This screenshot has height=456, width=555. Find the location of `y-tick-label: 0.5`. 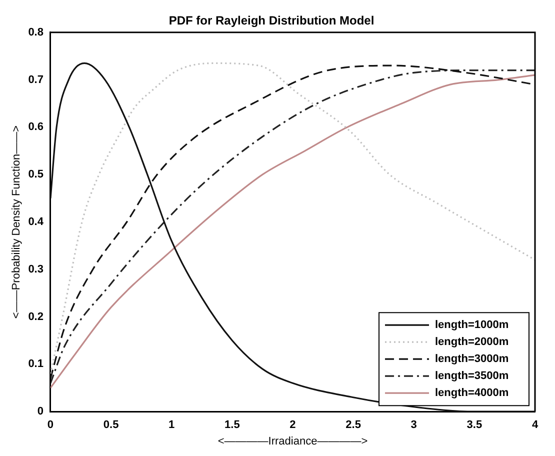

y-tick-label: 0.5 is located at coordinates (36, 174).